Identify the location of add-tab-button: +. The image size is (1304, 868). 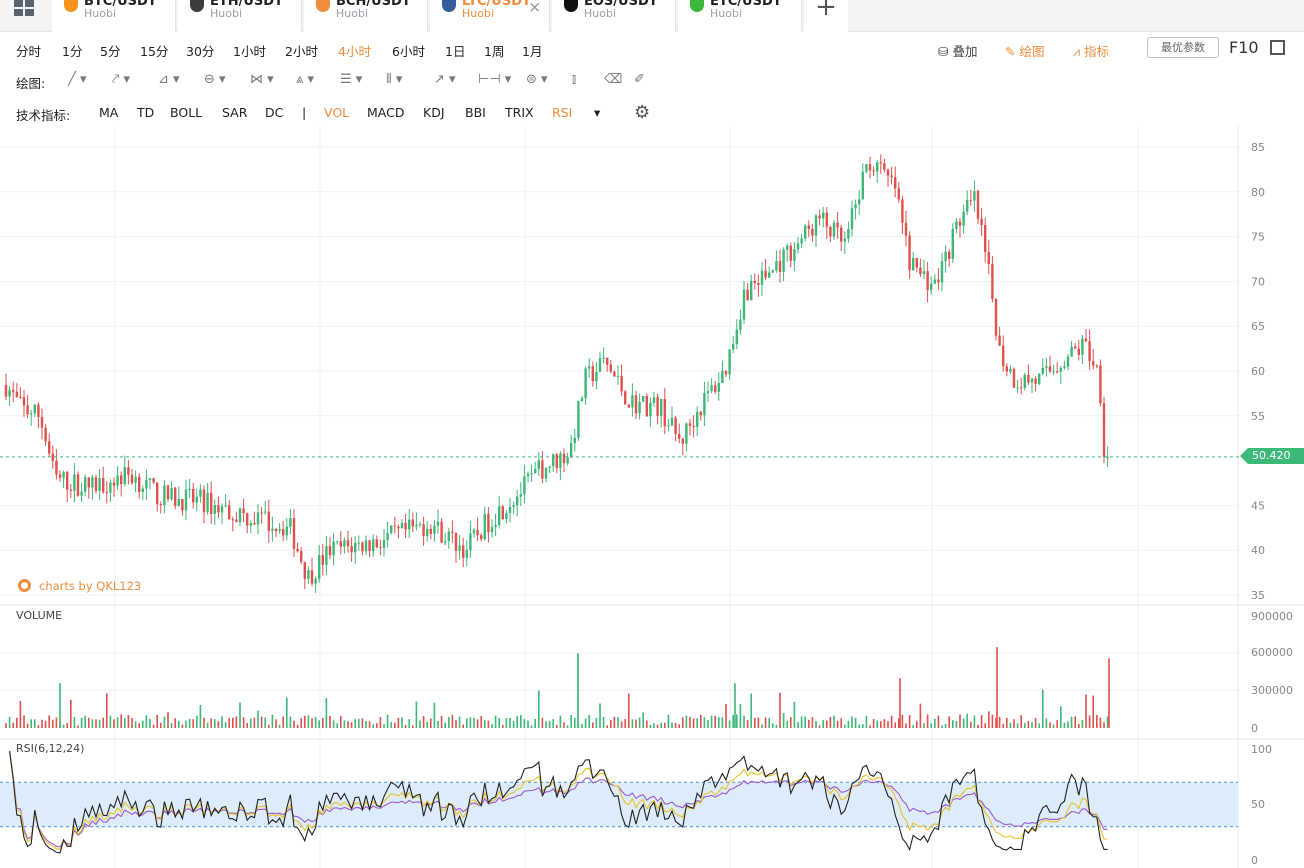
(826, 16).